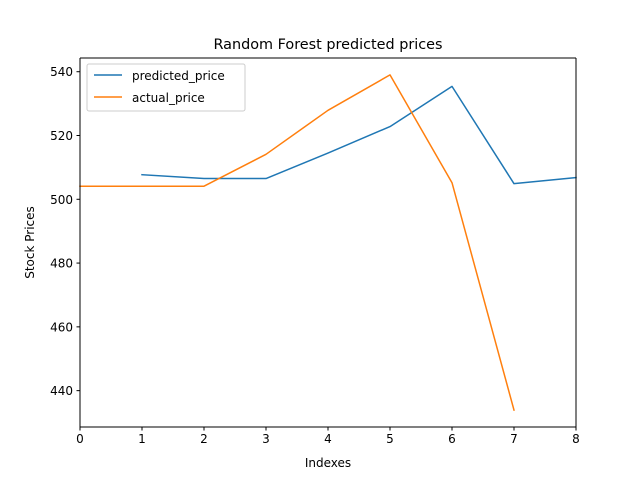 Image resolution: width=640 pixels, height=480 pixels. What do you see at coordinates (61, 200) in the screenshot?
I see `y-tick-label: 500` at bounding box center [61, 200].